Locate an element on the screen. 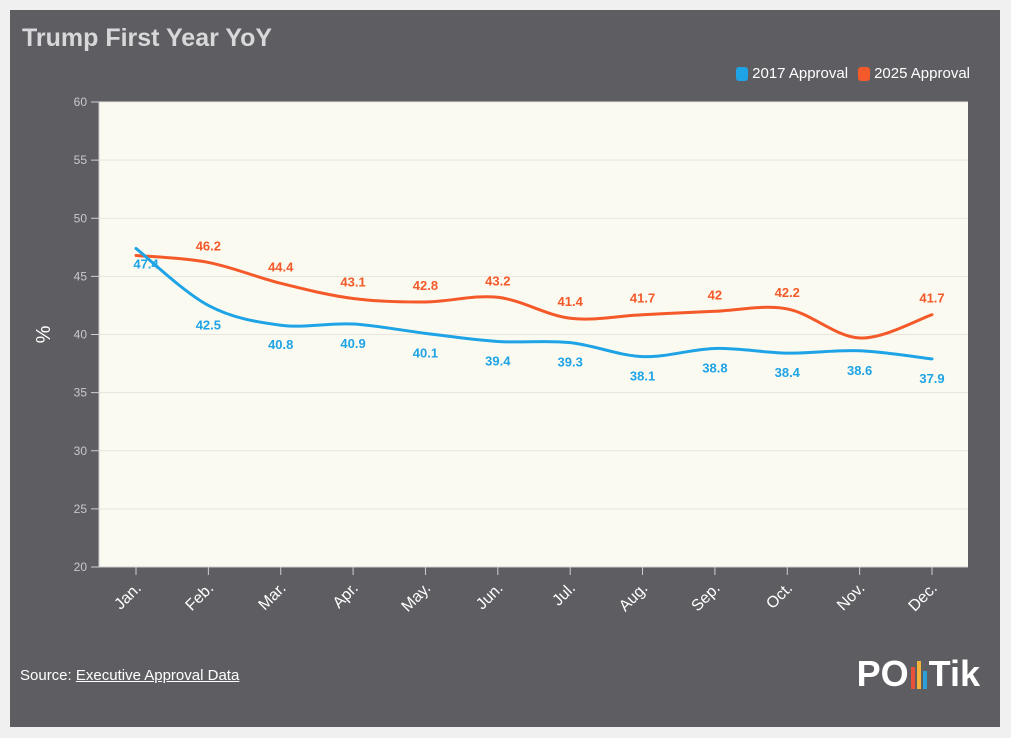 This screenshot has width=1011, height=738. data-label-2017: 40.8 is located at coordinates (280, 344).